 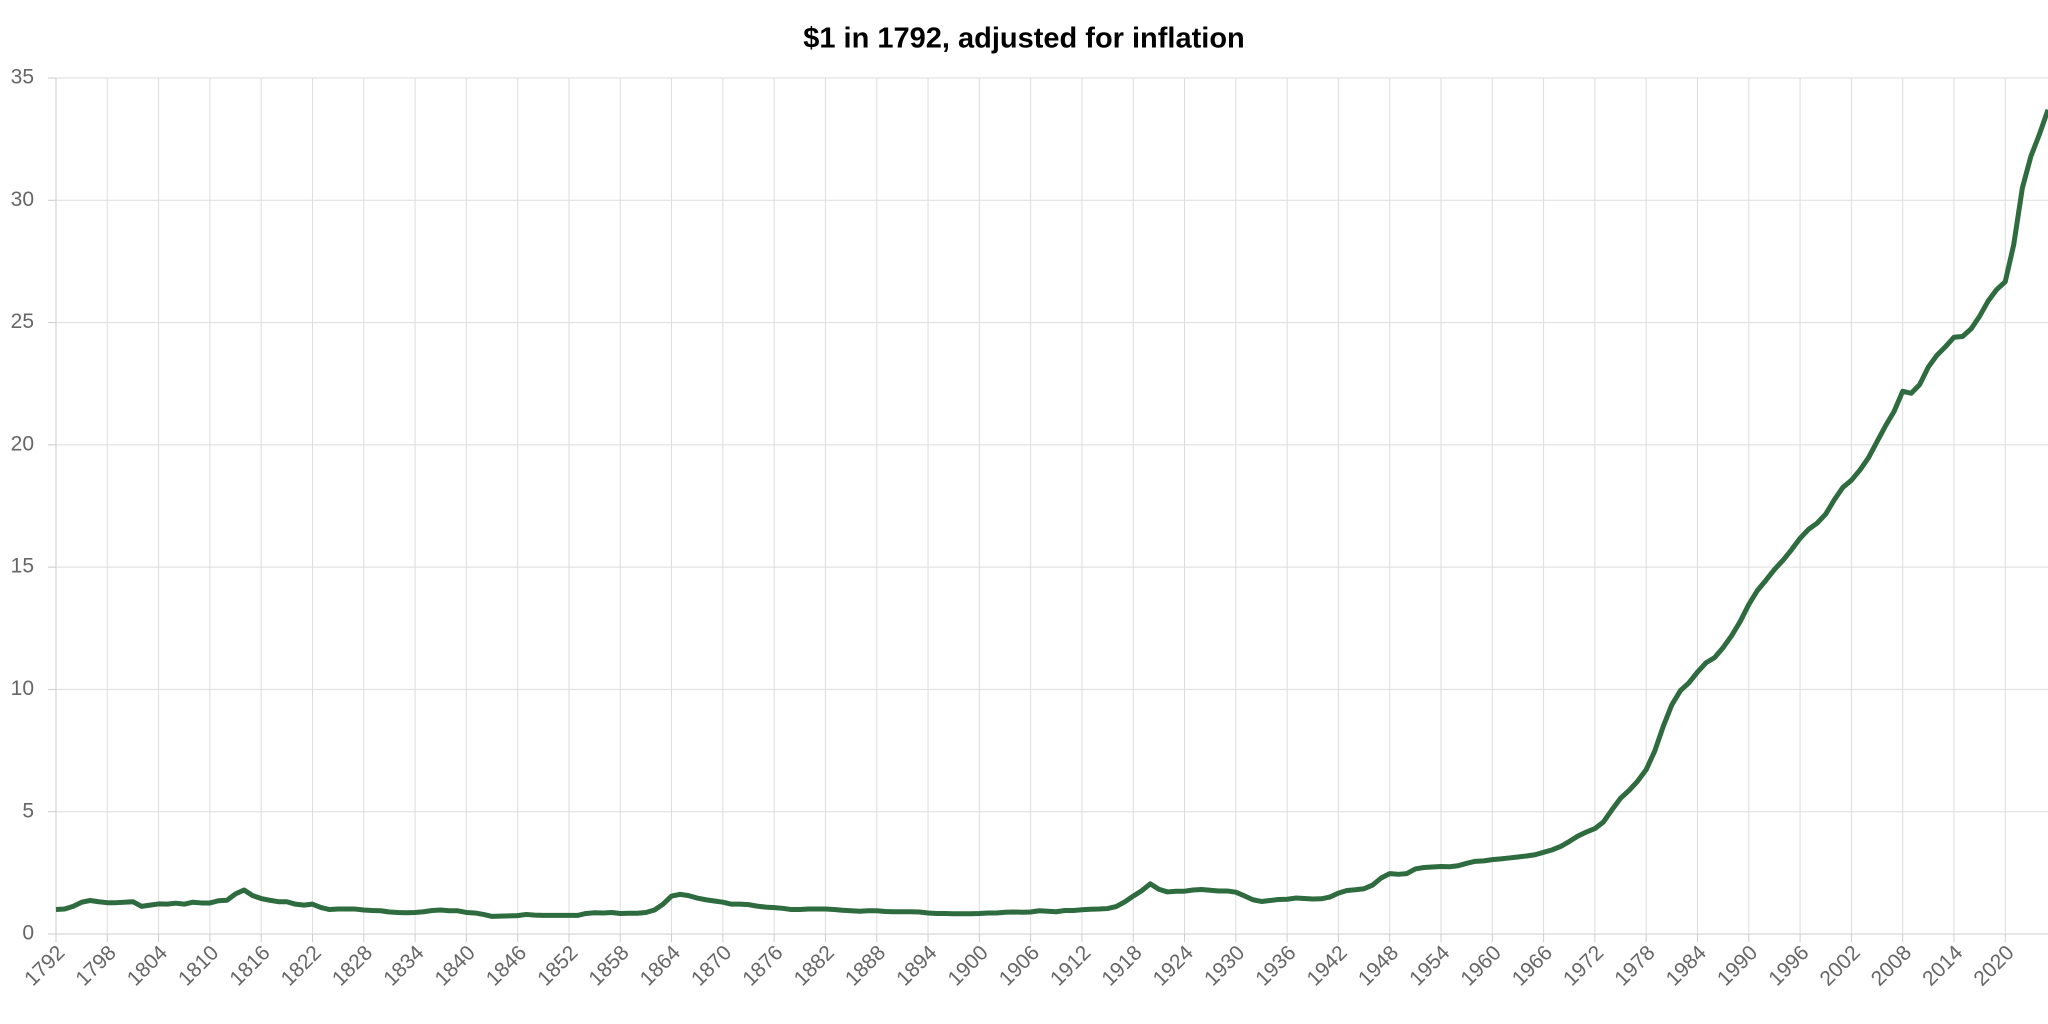 What do you see at coordinates (1687, 966) in the screenshot?
I see `x-tick-label: 1984` at bounding box center [1687, 966].